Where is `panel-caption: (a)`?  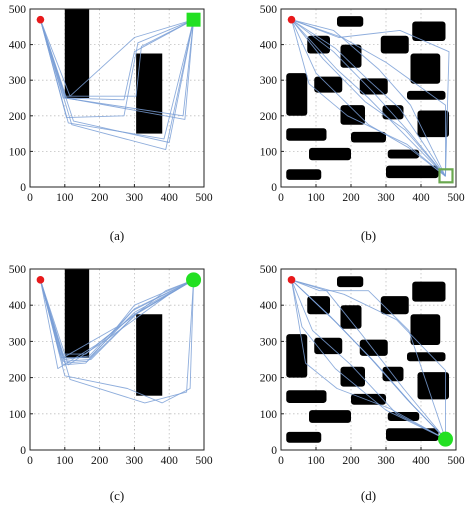 panel-caption: (a) is located at coordinates (117, 235).